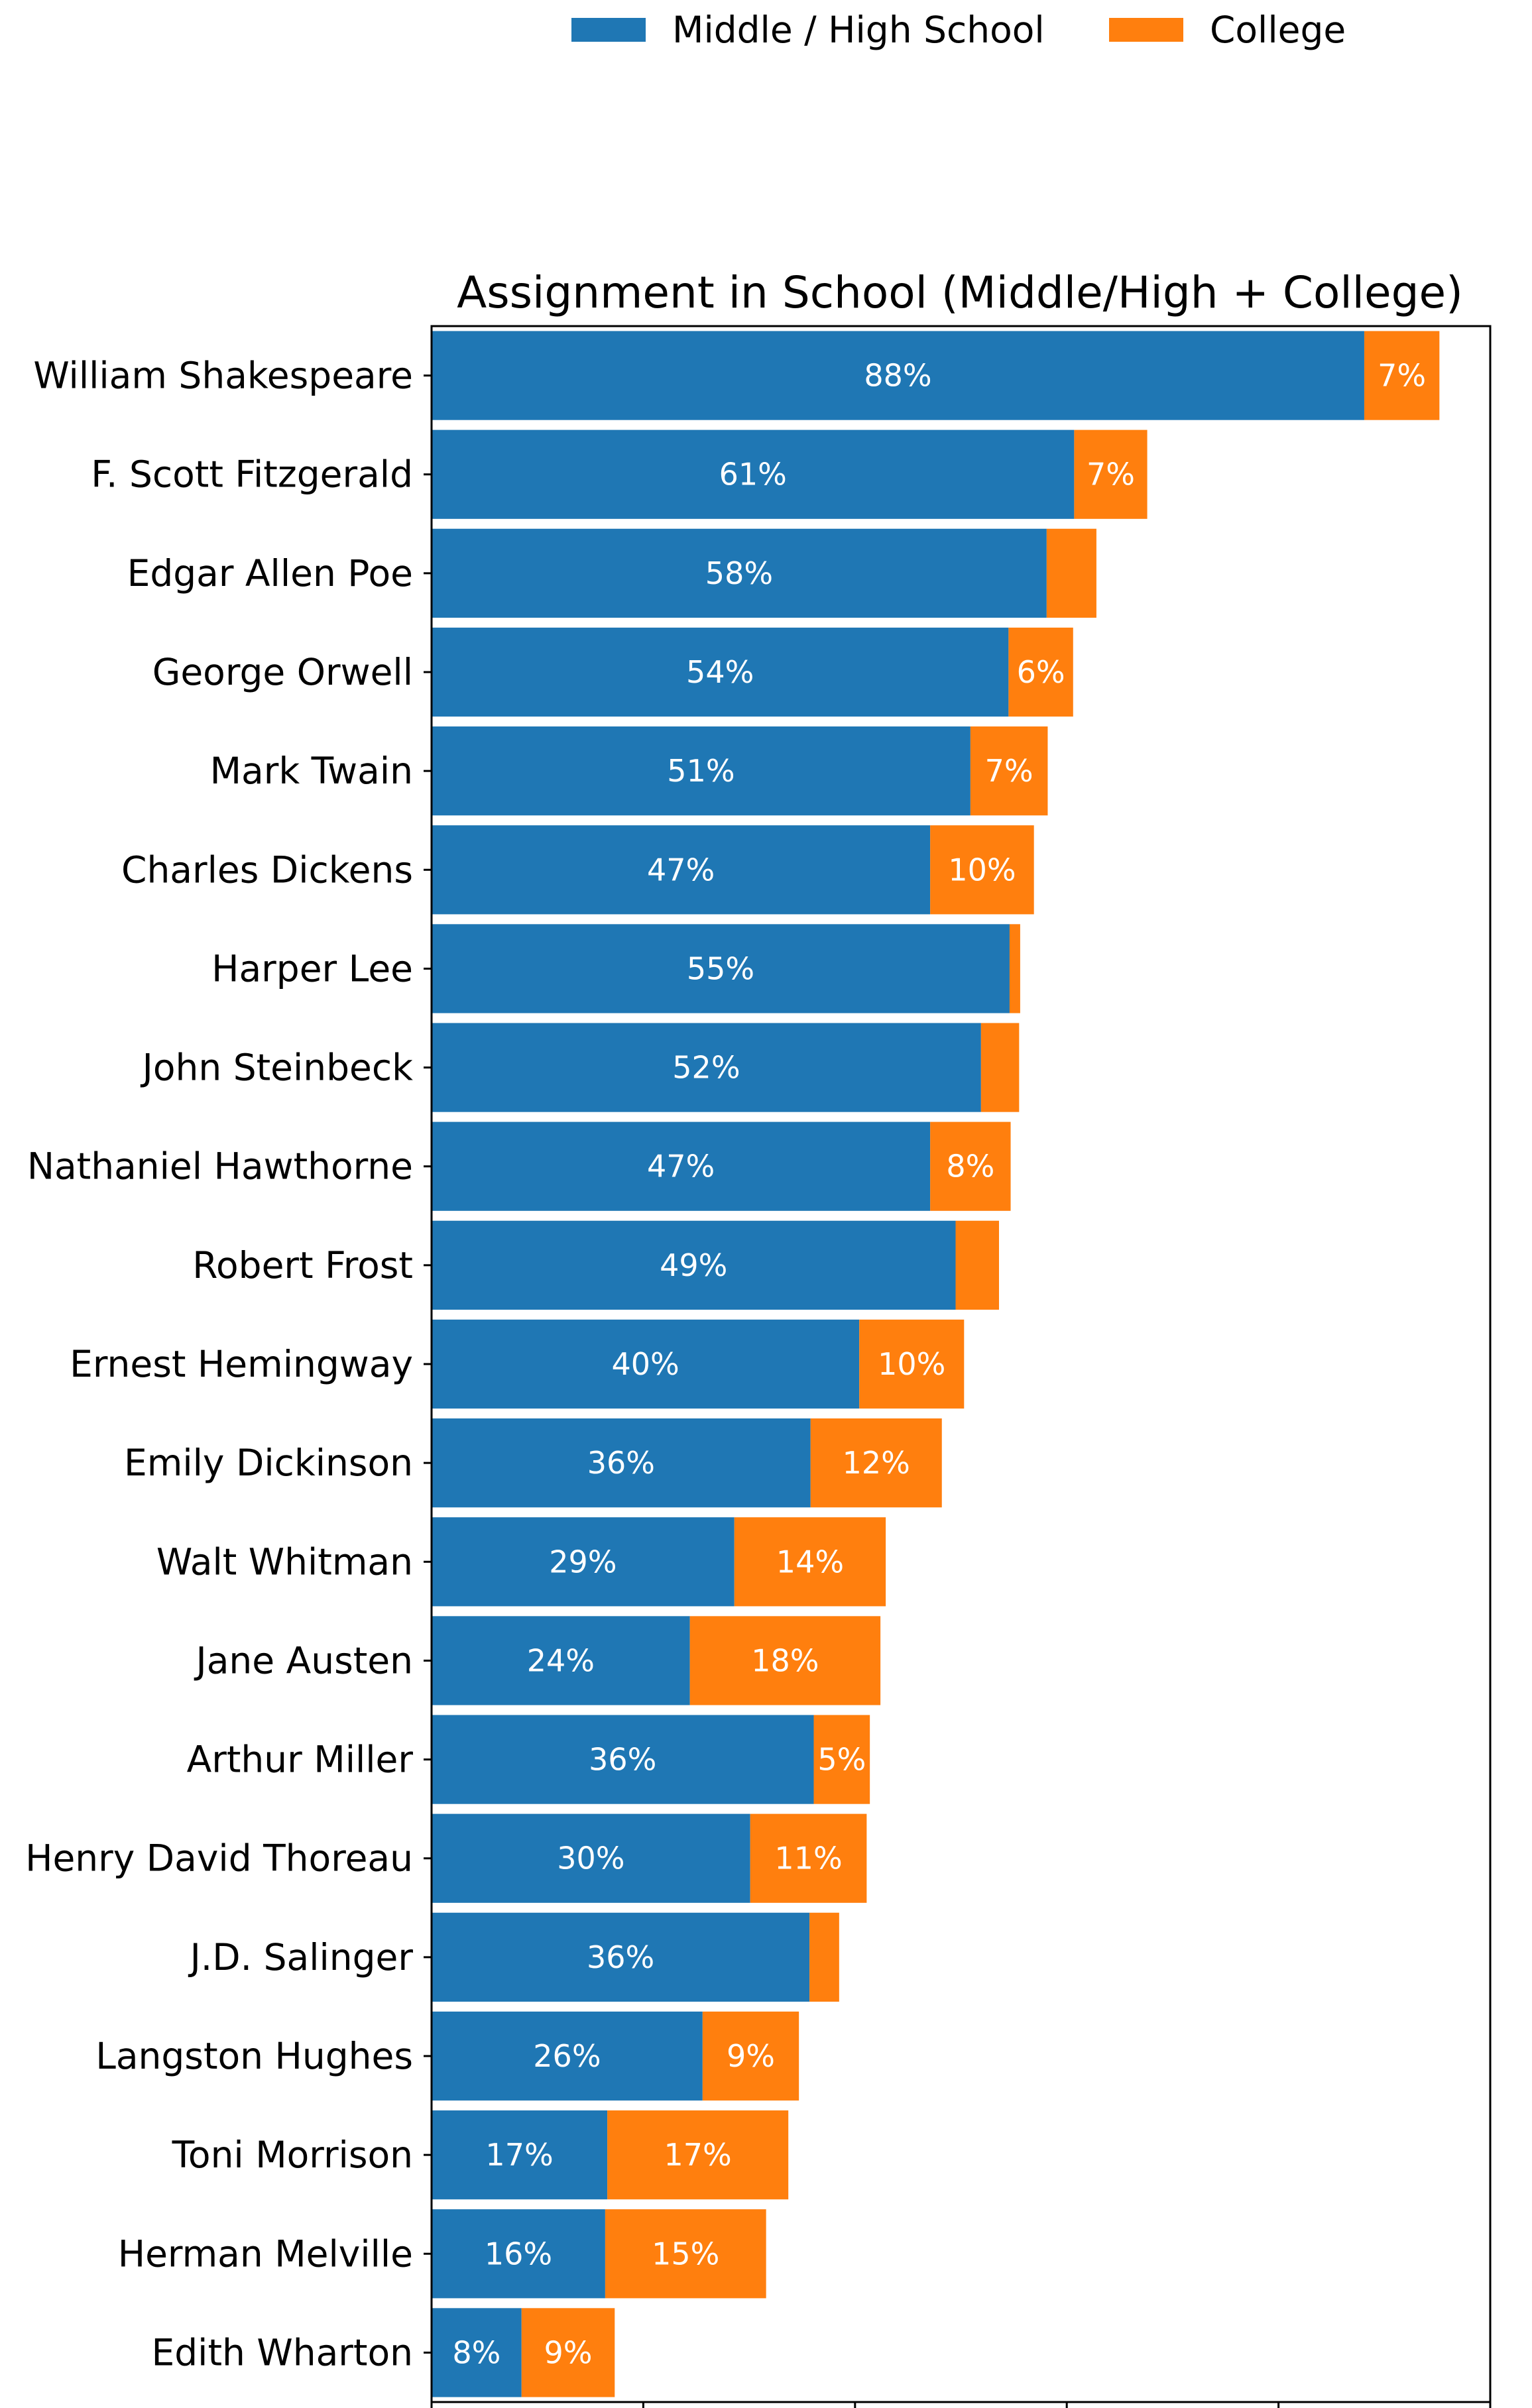  What do you see at coordinates (1146, 30) in the screenshot?
I see `legend-swatch-college` at bounding box center [1146, 30].